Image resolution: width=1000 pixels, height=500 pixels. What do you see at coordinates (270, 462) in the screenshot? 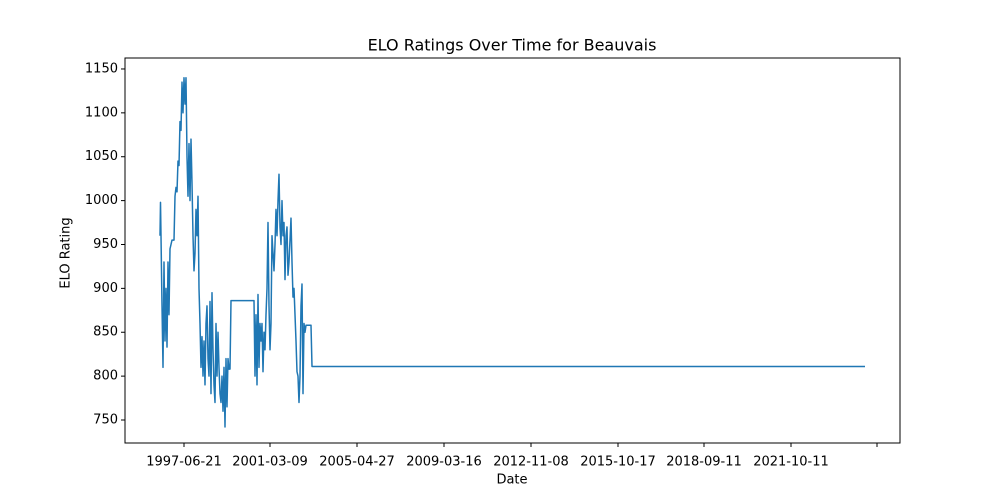
I see `x-tick-label: 2001-03-09` at bounding box center [270, 462].